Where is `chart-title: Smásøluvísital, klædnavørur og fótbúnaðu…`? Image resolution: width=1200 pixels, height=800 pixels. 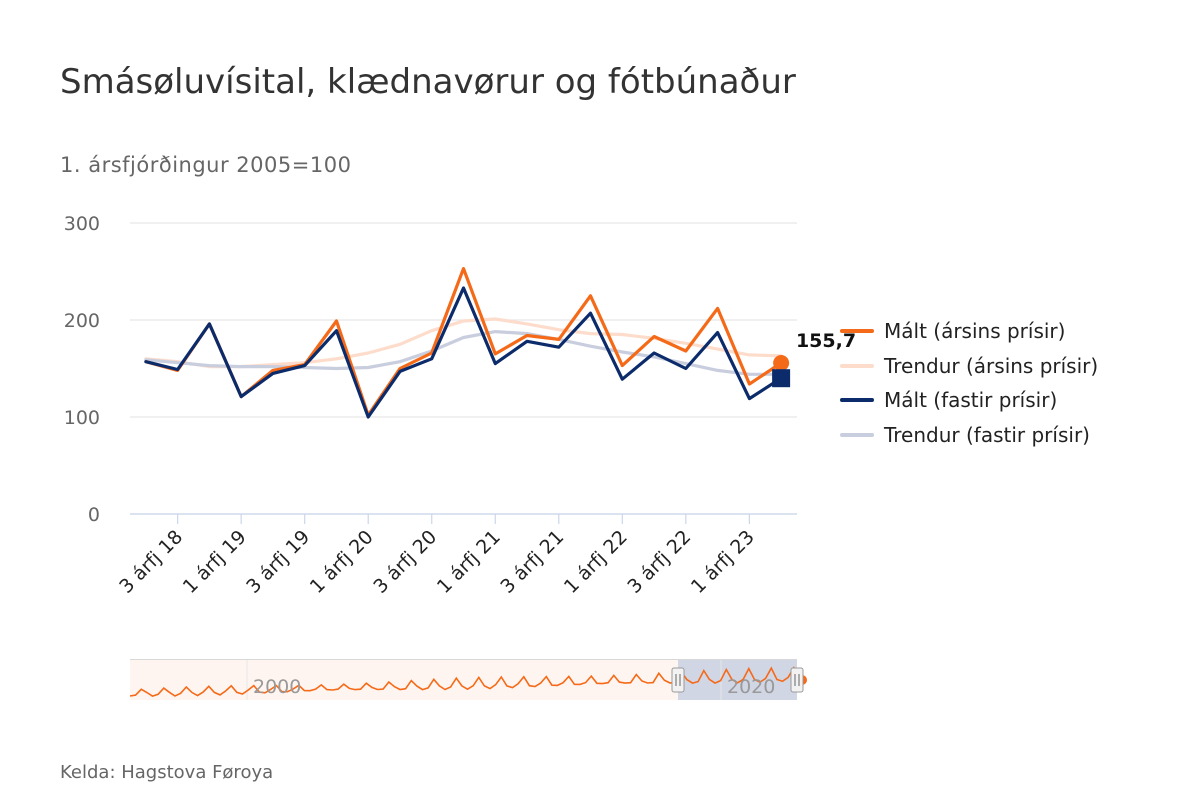
chart-title: Smásøluvísital, klædnavørur og fótbúnaðu… is located at coordinates (428, 82).